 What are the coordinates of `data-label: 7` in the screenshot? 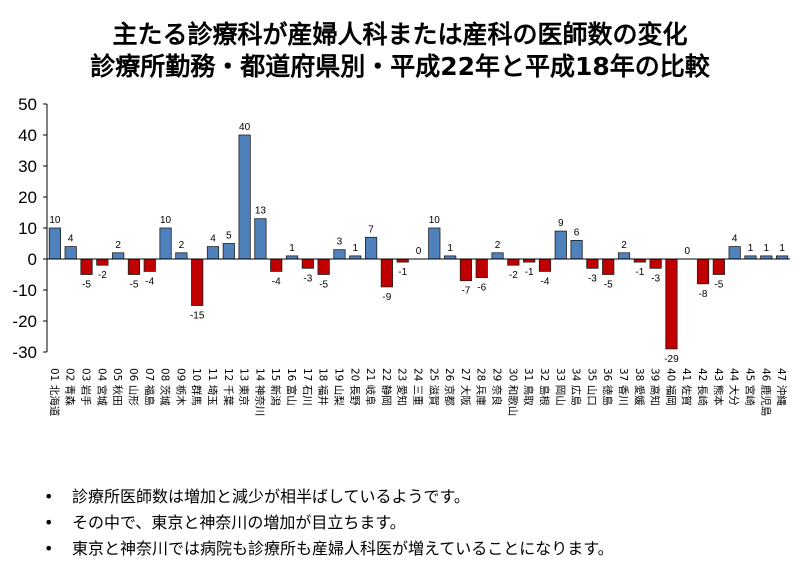 It's located at (371, 229).